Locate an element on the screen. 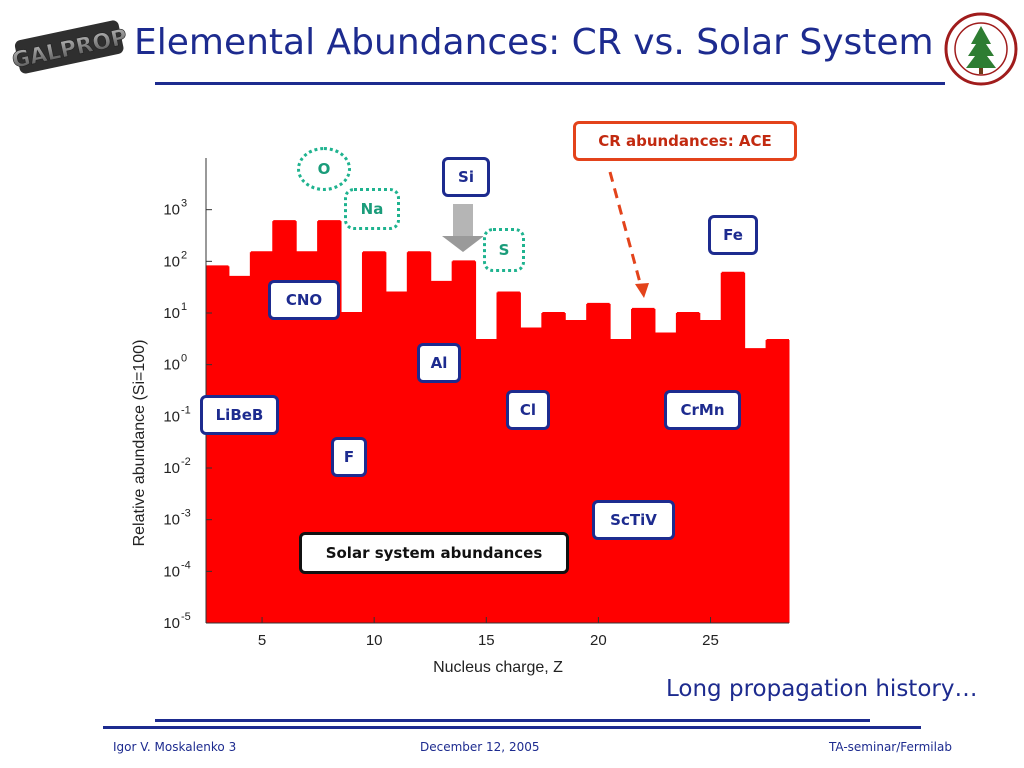 This screenshot has width=1024, height=768. footer-venue: TA-seminar/Fermilab is located at coordinates (890, 747).